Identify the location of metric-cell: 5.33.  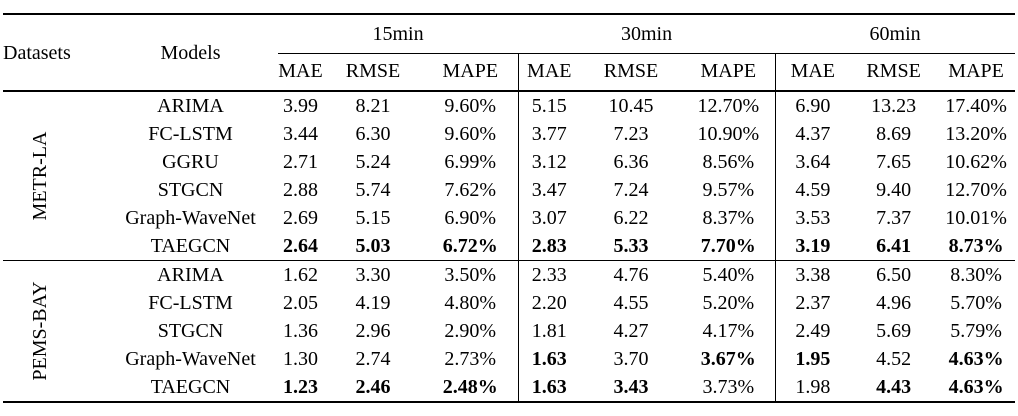
(631, 246).